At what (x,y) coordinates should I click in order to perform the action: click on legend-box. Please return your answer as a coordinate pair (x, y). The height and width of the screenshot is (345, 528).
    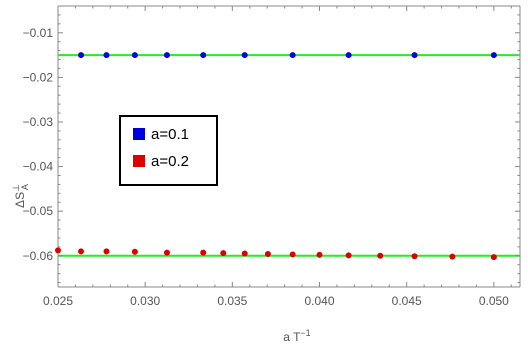
    Looking at the image, I should click on (168, 150).